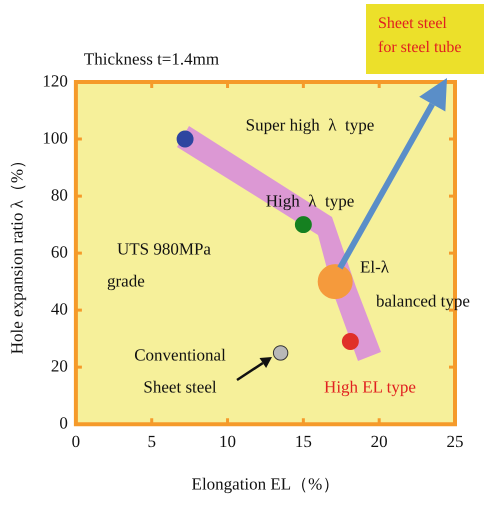 This screenshot has height=505, width=499. Describe the element at coordinates (310, 200) in the screenshot. I see `annotation: High λ type` at that location.